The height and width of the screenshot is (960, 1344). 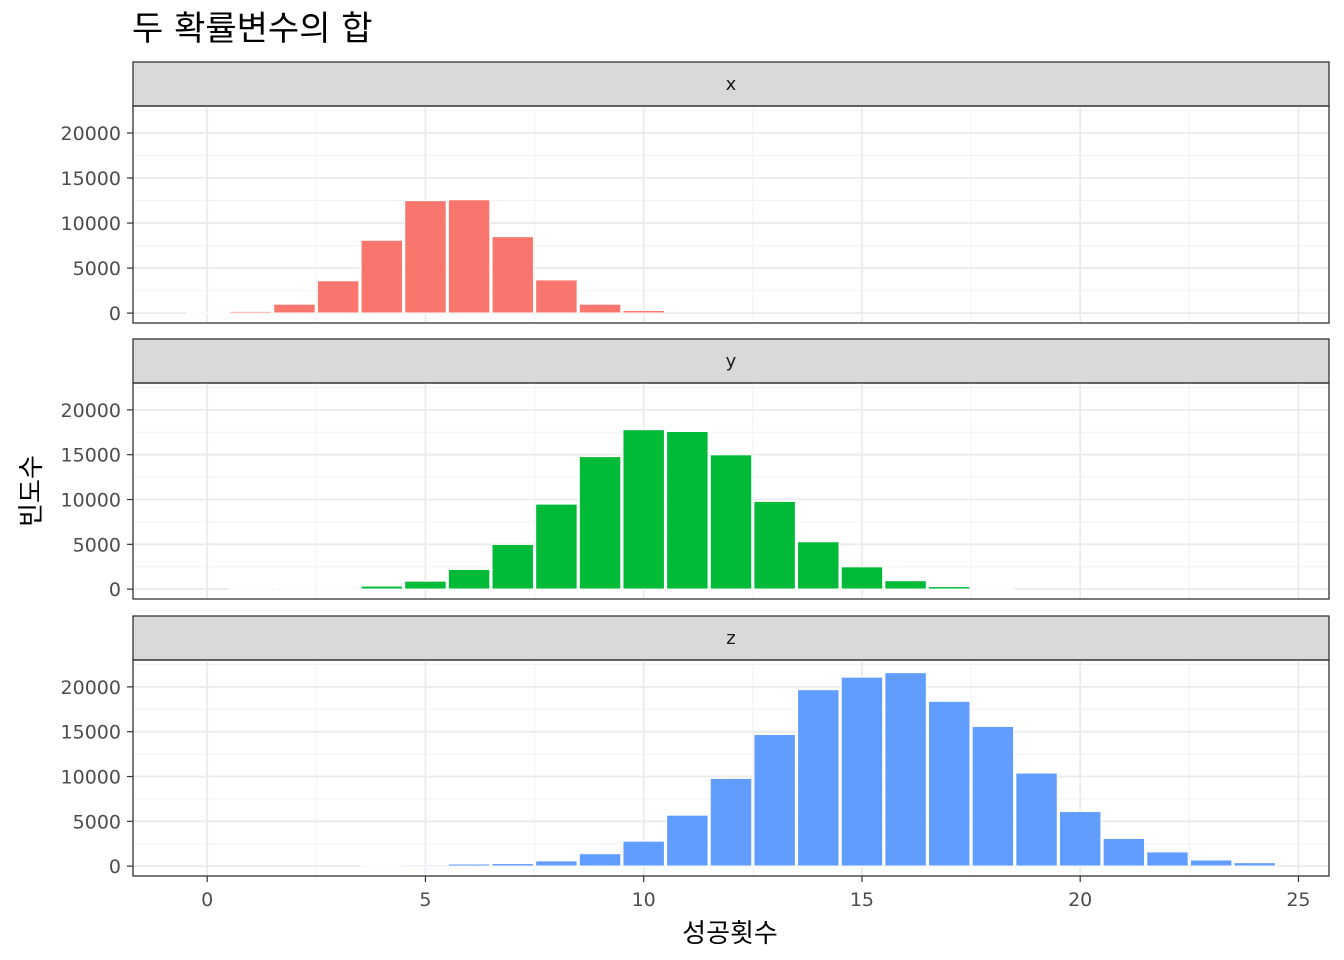 I want to click on x-tick-label: 25, so click(x=1298, y=900).